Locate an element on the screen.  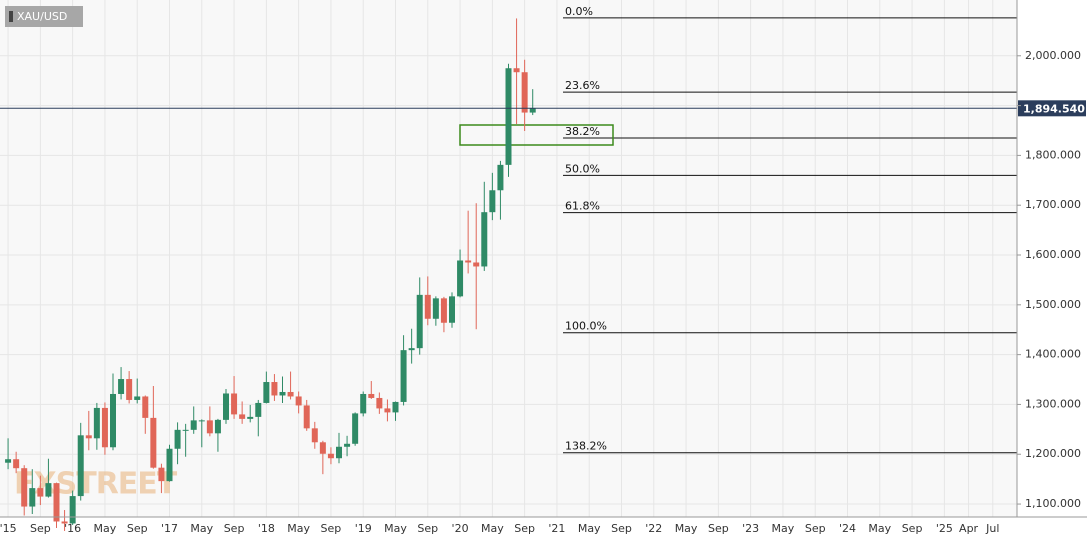
y-tick-label: 2,000.000 is located at coordinates (1053, 55).